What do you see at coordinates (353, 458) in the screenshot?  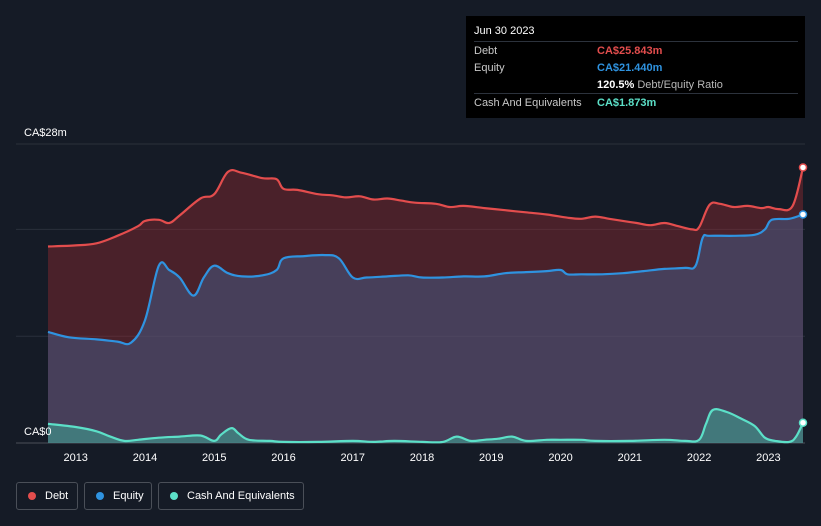 I see `x-tick-label: 2017` at bounding box center [353, 458].